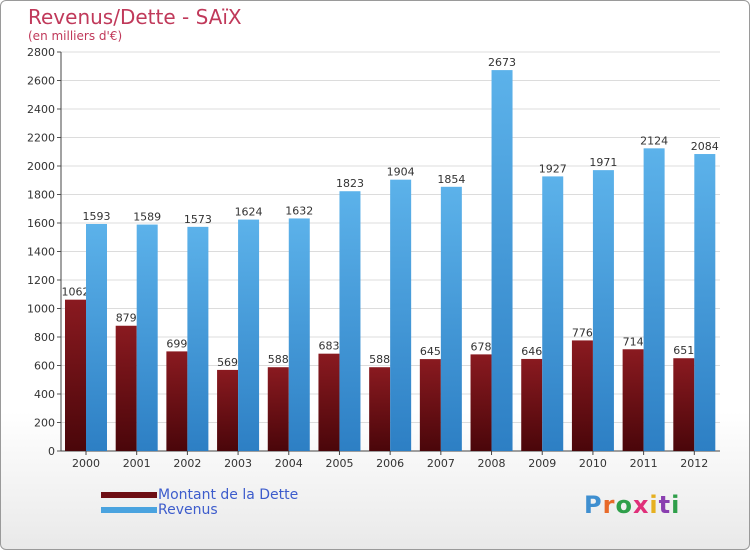 This screenshot has width=750, height=550. I want to click on y-tick-label: 2000, so click(41, 166).